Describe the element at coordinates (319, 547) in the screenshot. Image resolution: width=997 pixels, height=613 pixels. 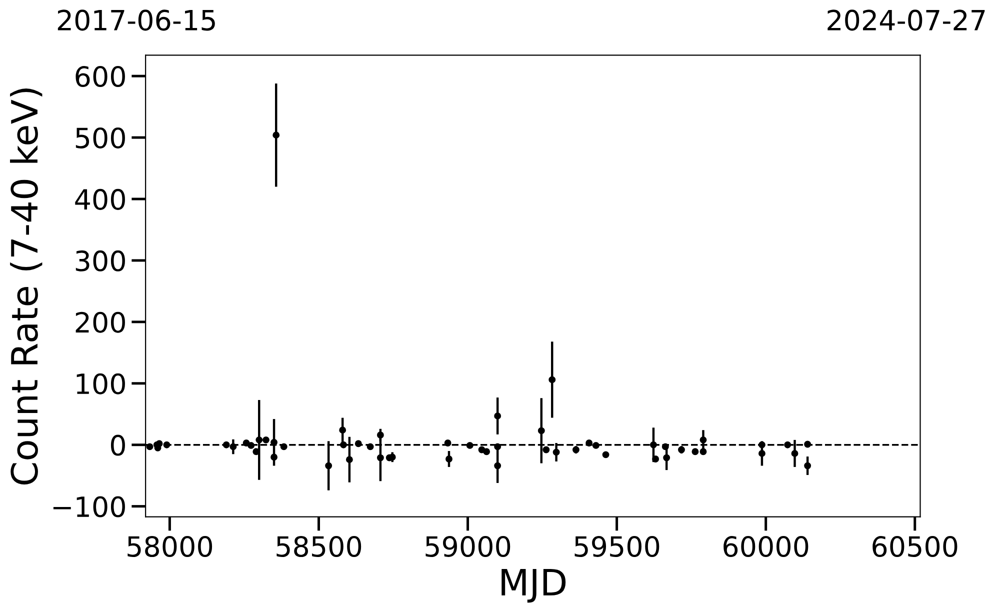
I see `x-tick-label: 58500` at that location.